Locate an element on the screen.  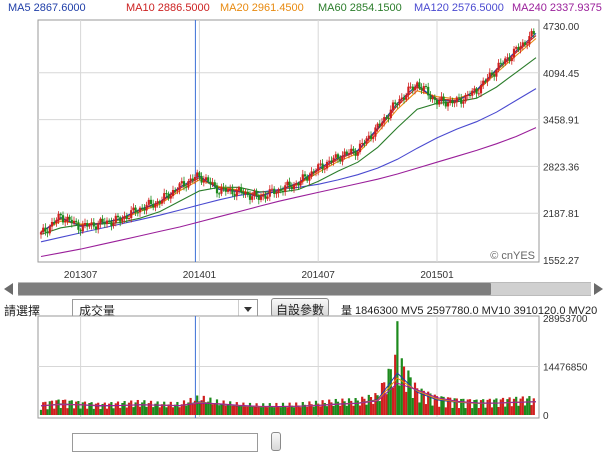
scrollbar-thumb is located at coordinates (254, 289).